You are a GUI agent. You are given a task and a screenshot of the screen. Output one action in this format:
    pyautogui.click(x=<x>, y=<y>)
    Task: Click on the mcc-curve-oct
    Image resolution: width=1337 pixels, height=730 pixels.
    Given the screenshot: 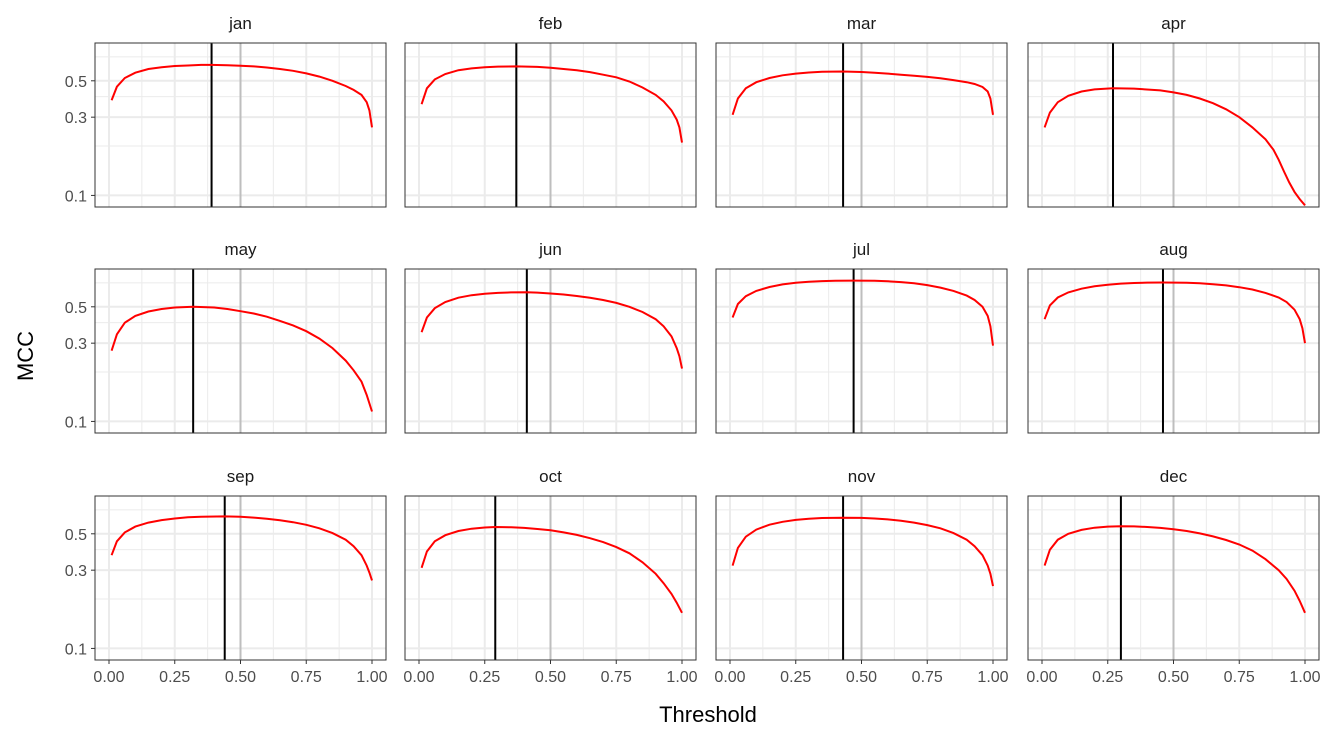 What is the action you would take?
    pyautogui.click(x=551, y=569)
    